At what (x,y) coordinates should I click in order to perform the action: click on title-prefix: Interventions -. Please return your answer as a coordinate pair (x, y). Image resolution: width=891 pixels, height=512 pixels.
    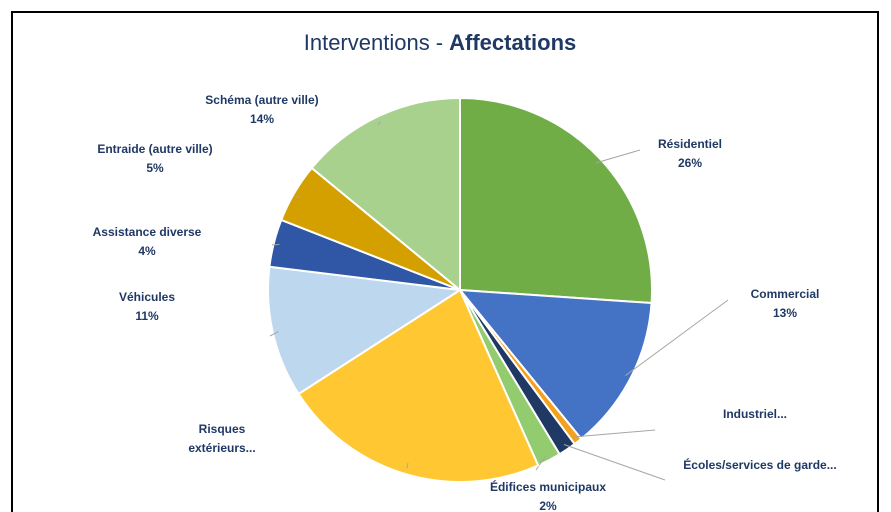
    Looking at the image, I should click on (373, 42).